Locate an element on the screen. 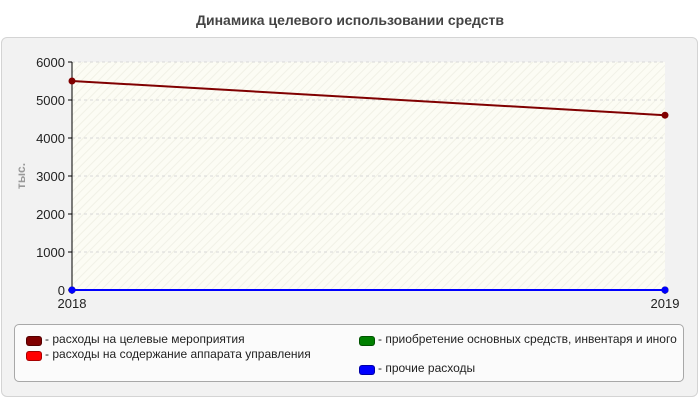  x-tick-label: 2018 is located at coordinates (72, 303).